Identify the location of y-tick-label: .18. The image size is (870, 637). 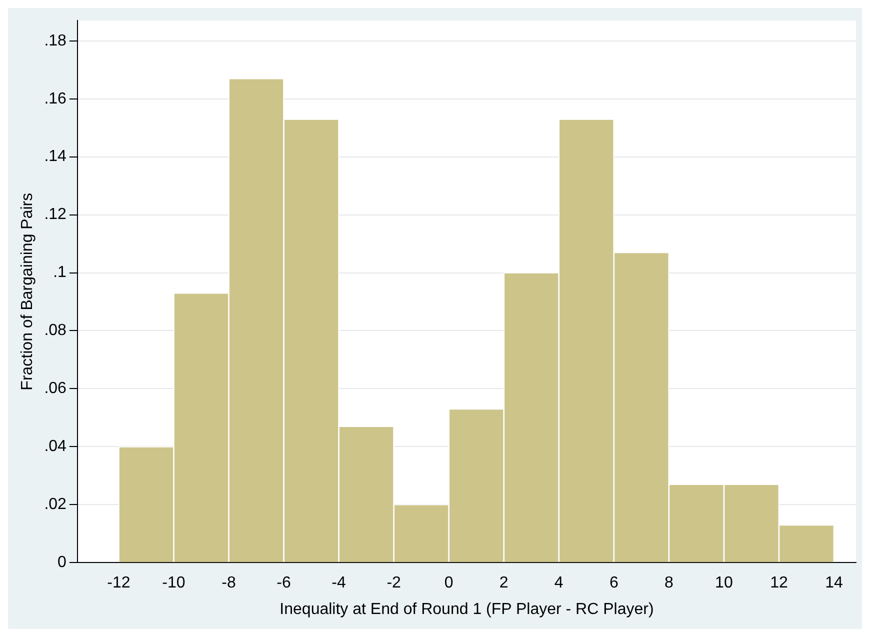
(55, 41).